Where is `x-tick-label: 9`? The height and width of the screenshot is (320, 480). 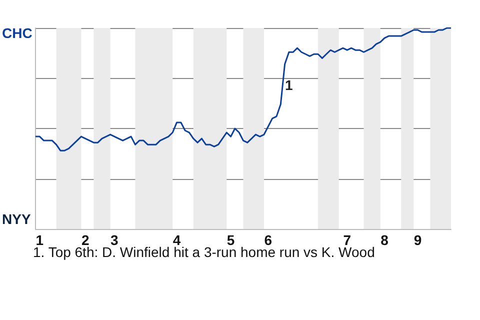
x-tick-label: 9 is located at coordinates (418, 240).